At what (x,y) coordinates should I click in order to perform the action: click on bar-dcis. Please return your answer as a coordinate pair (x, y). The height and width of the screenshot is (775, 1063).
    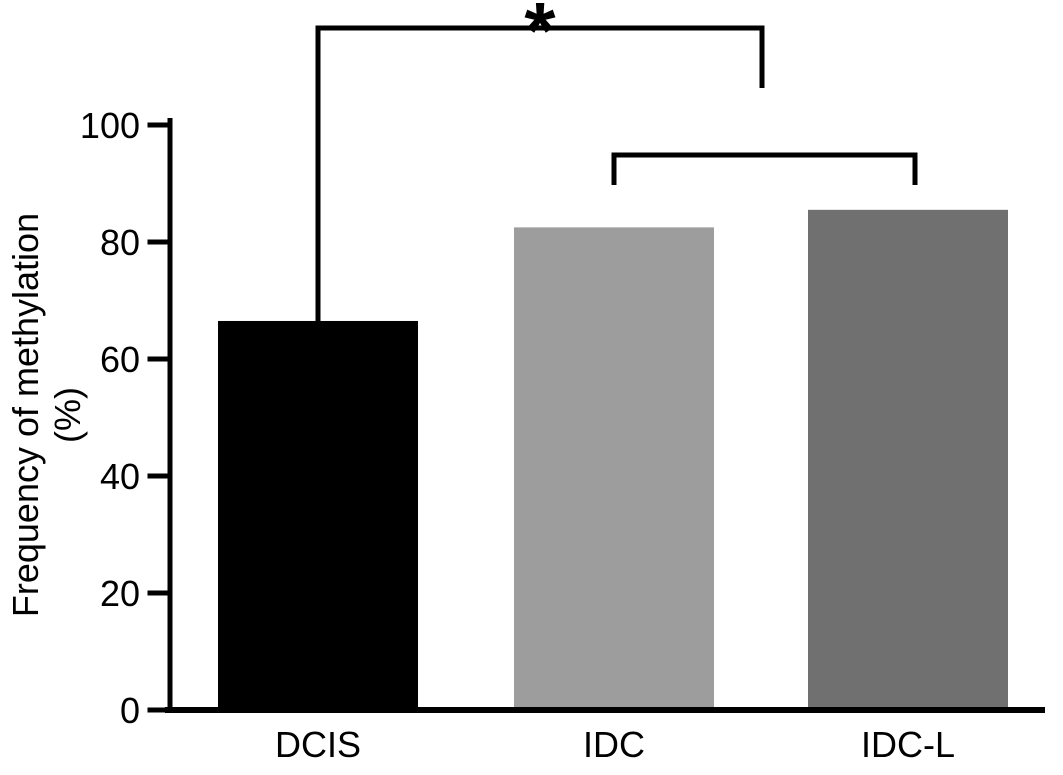
    Looking at the image, I should click on (318, 515).